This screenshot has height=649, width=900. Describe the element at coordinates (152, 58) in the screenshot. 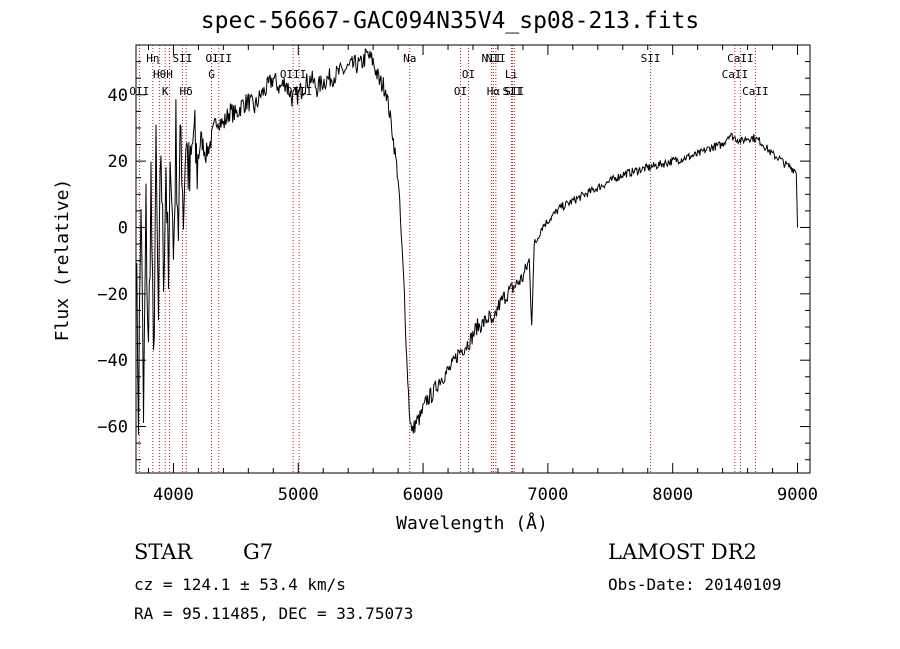

I see `line-label-1: Hη` at that location.